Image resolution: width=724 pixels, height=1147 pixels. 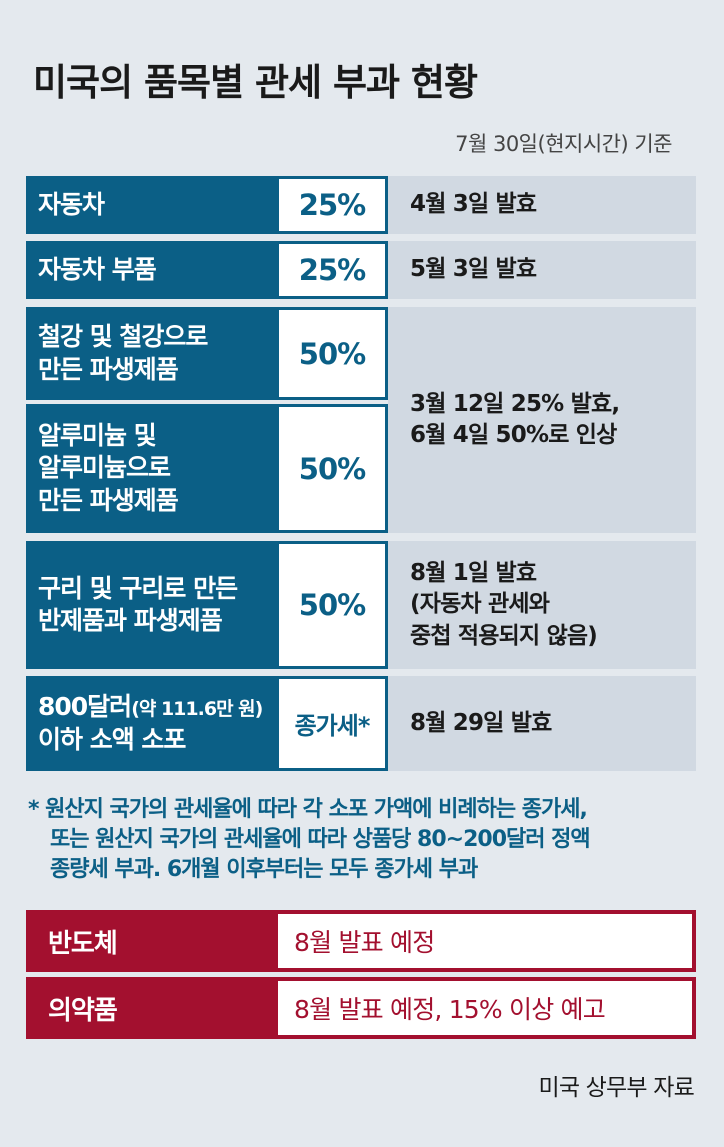 I want to click on status-value: 8월 발표 예정, 15% 이상 예고, so click(x=485, y=1008).